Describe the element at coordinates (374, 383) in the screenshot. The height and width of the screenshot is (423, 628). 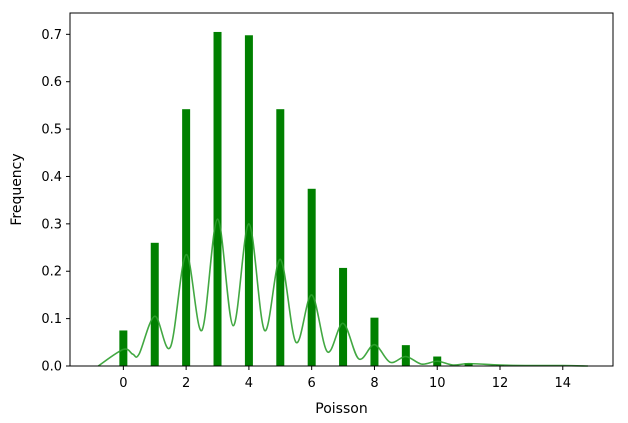
I see `x-tick-label: 8` at that location.